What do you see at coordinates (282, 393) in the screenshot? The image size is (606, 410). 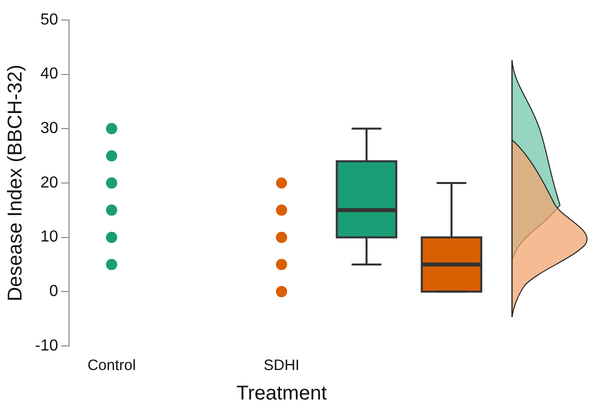 I see `x-axis-title: Treatment` at bounding box center [282, 393].